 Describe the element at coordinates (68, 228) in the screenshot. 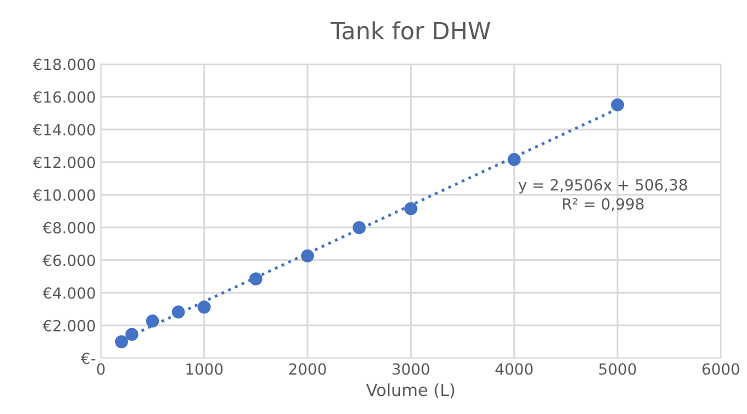

I see `y-tick-label: €8.000` at that location.